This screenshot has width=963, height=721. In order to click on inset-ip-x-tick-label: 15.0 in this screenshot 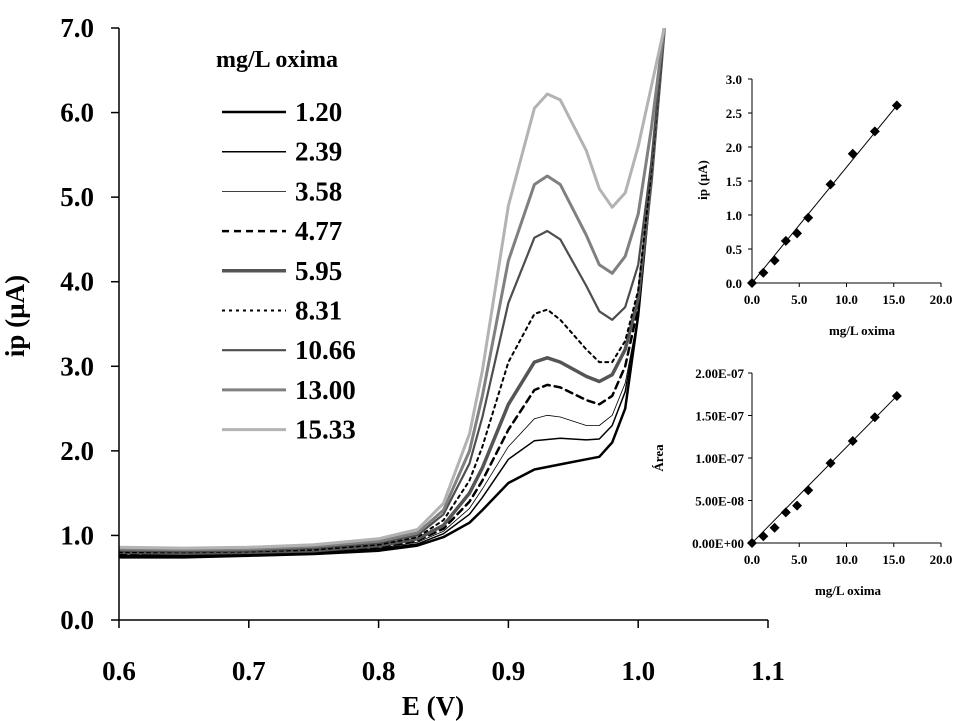, I will do `click(893, 299)`.